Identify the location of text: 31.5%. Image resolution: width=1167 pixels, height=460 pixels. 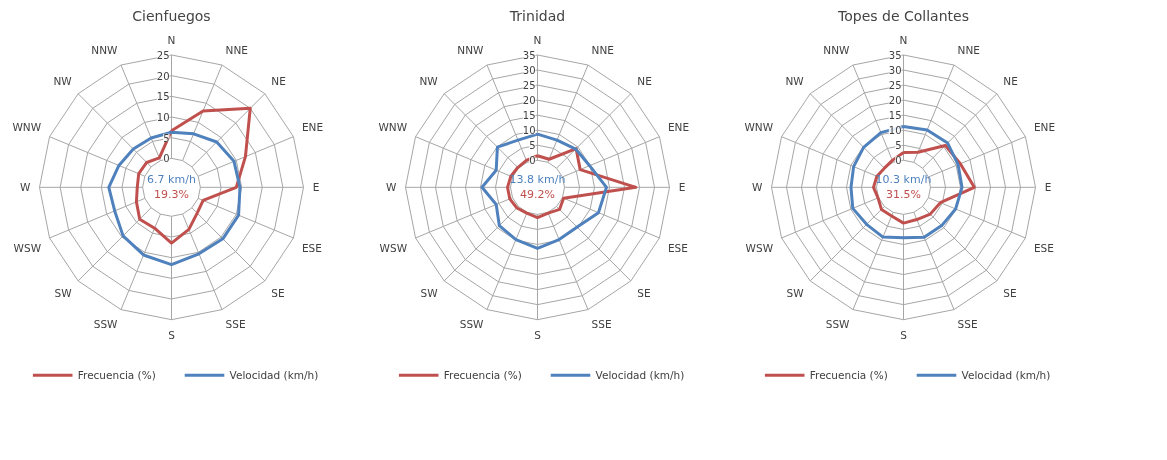
(903, 195).